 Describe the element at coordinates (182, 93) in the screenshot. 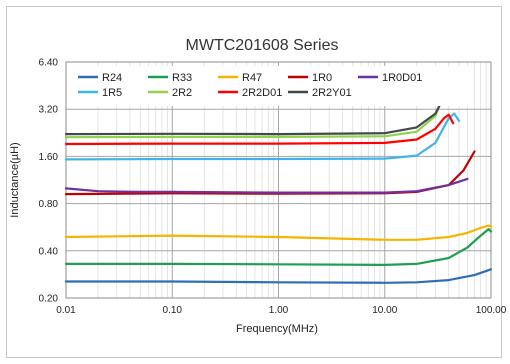

I see `legend-label-2r2: 2R2` at that location.